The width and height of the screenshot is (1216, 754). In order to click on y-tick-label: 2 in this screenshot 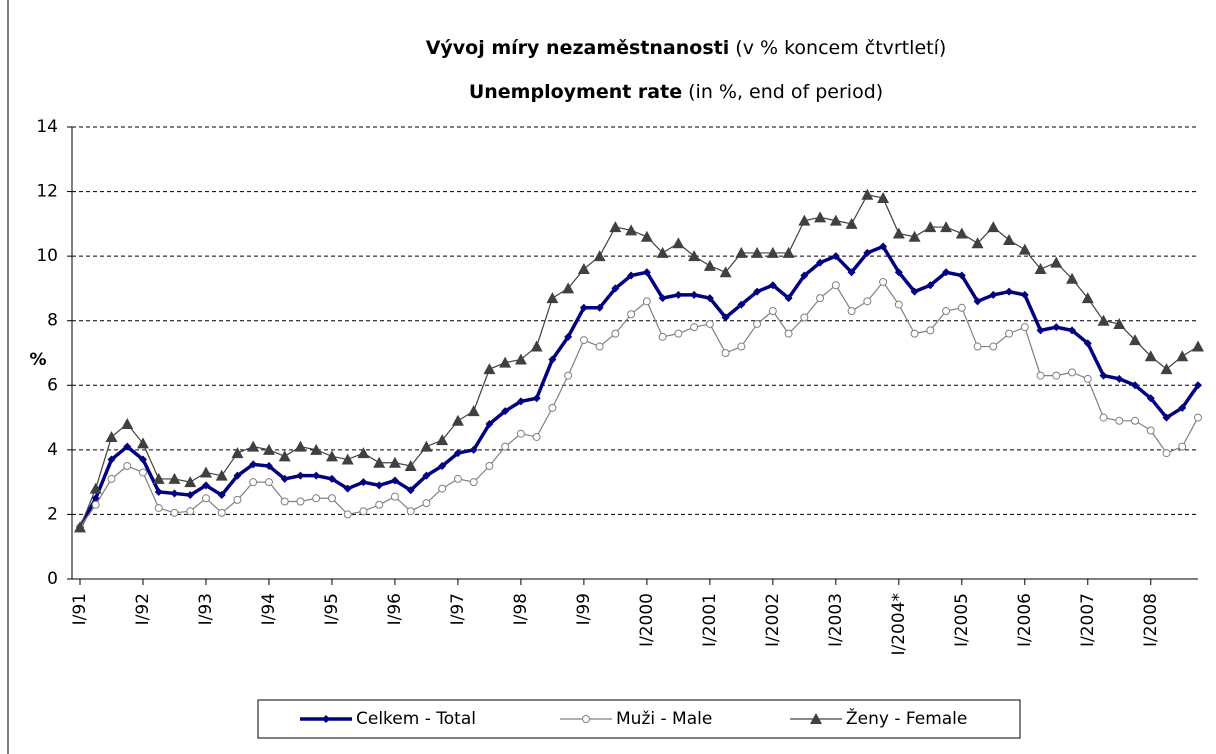, I will do `click(52, 514)`.